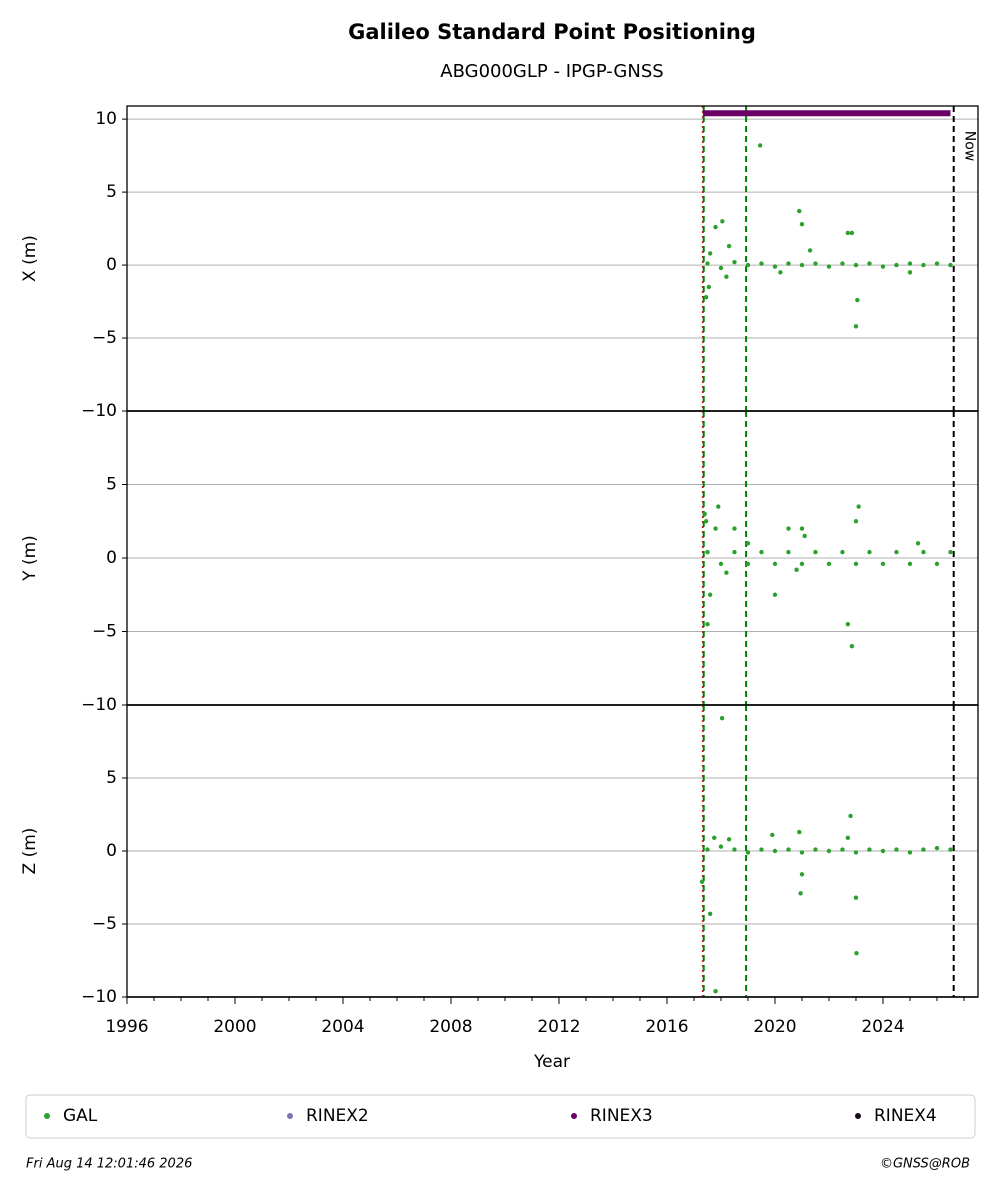 The image size is (997, 1194). Describe the element at coordinates (337, 1116) in the screenshot. I see `legend-label: RINEX2` at that location.